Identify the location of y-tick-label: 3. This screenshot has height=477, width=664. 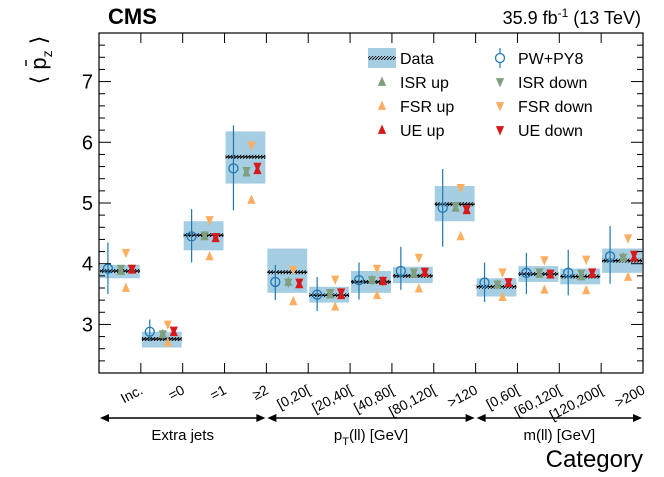
(87, 325).